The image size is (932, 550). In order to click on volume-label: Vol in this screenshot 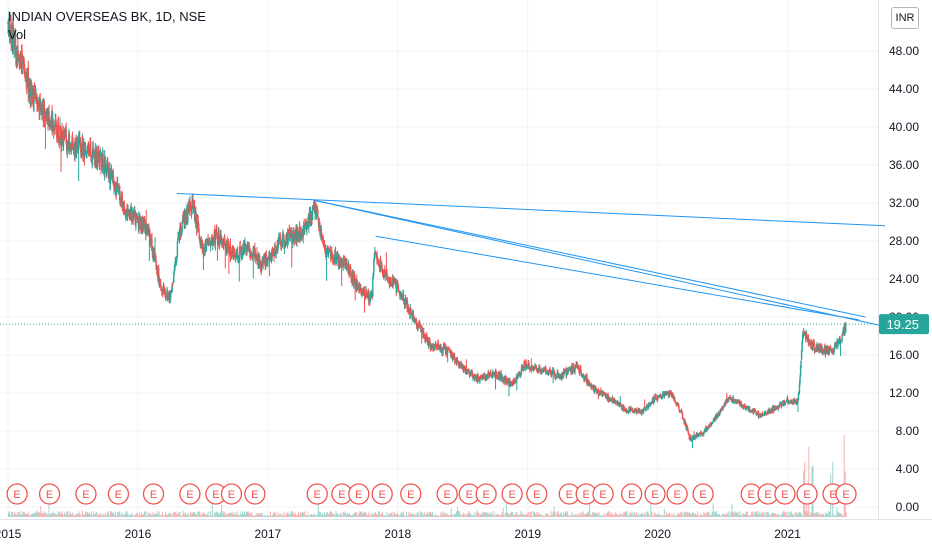, I will do `click(17, 34)`.